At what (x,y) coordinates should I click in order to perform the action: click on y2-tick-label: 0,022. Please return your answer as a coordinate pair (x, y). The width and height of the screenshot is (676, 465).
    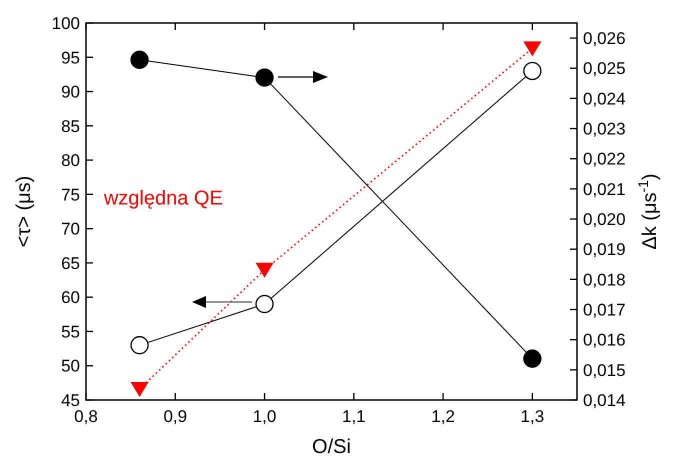
    Looking at the image, I should click on (604, 159).